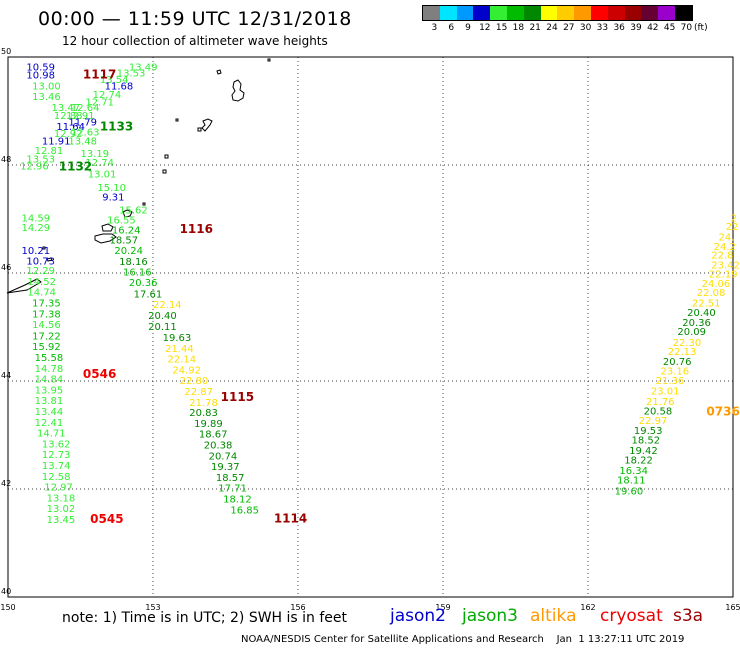 The width and height of the screenshot is (740, 650). I want to click on wave-reading: 22.19, so click(723, 274).